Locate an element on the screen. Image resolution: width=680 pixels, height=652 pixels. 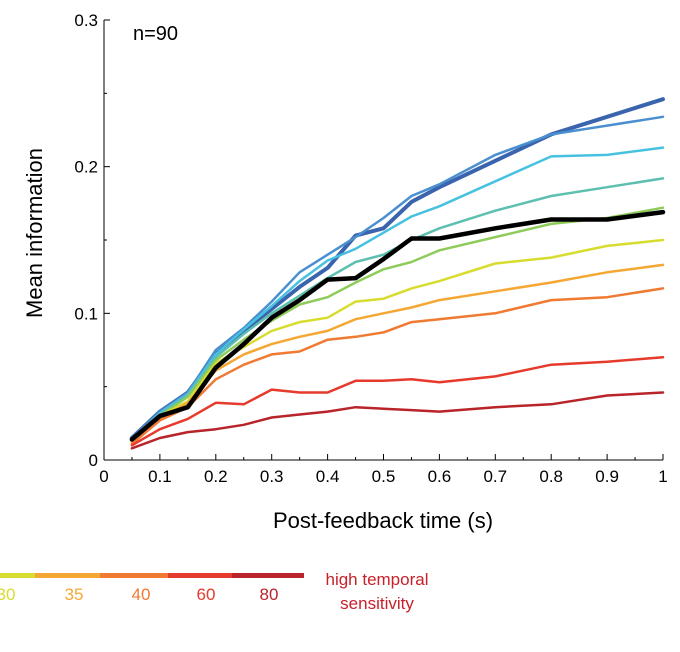
x-tick-label: 0.6 is located at coordinates (440, 476).